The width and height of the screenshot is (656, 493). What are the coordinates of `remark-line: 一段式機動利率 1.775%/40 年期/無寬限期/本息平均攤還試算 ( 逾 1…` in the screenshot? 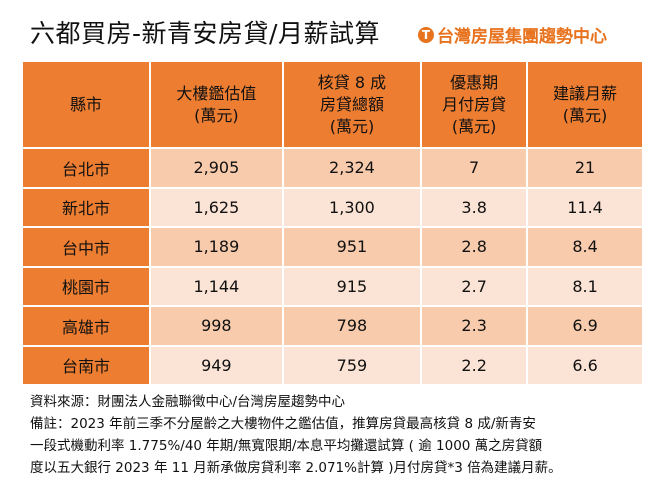 It's located at (286, 446).